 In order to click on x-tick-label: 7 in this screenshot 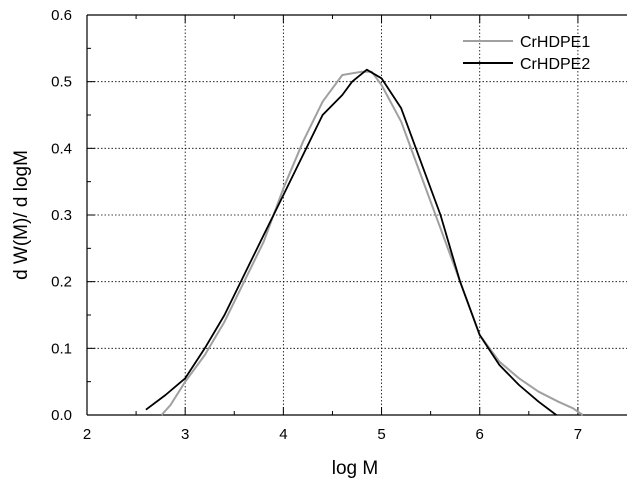, I will do `click(578, 434)`.